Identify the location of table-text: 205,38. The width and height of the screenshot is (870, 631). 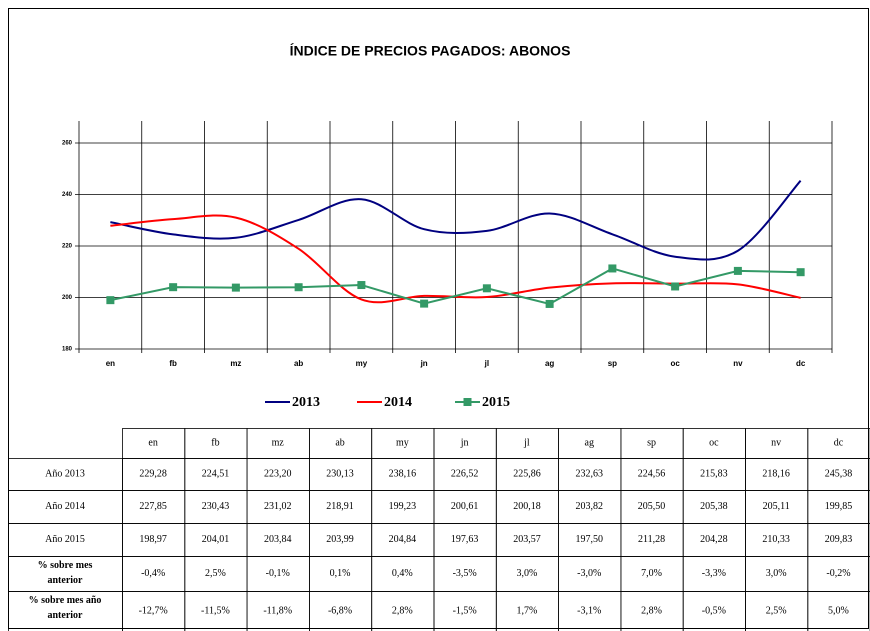
(714, 506).